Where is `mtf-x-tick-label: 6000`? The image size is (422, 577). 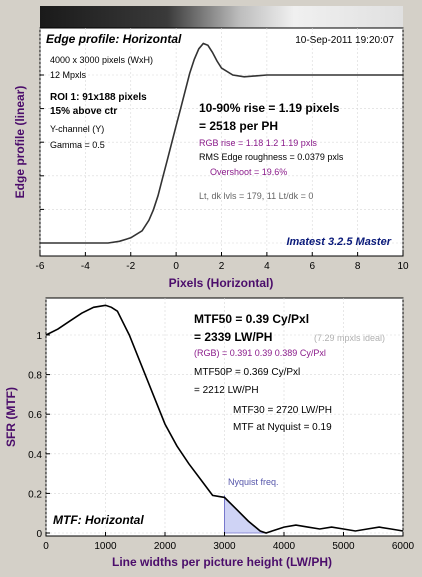
mtf-x-tick-label: 6000 is located at coordinates (403, 546).